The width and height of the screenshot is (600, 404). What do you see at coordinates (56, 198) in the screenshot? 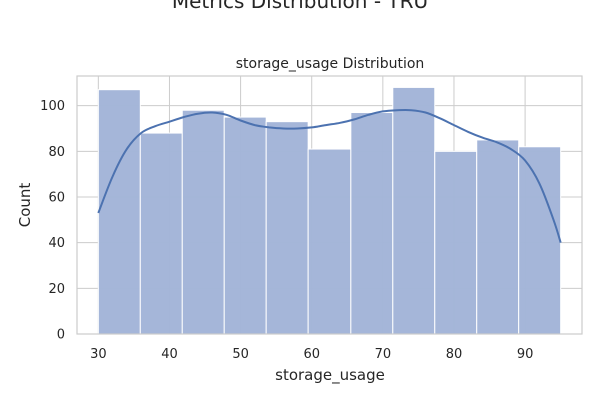
I see `y-tick-label: 60` at bounding box center [56, 198].